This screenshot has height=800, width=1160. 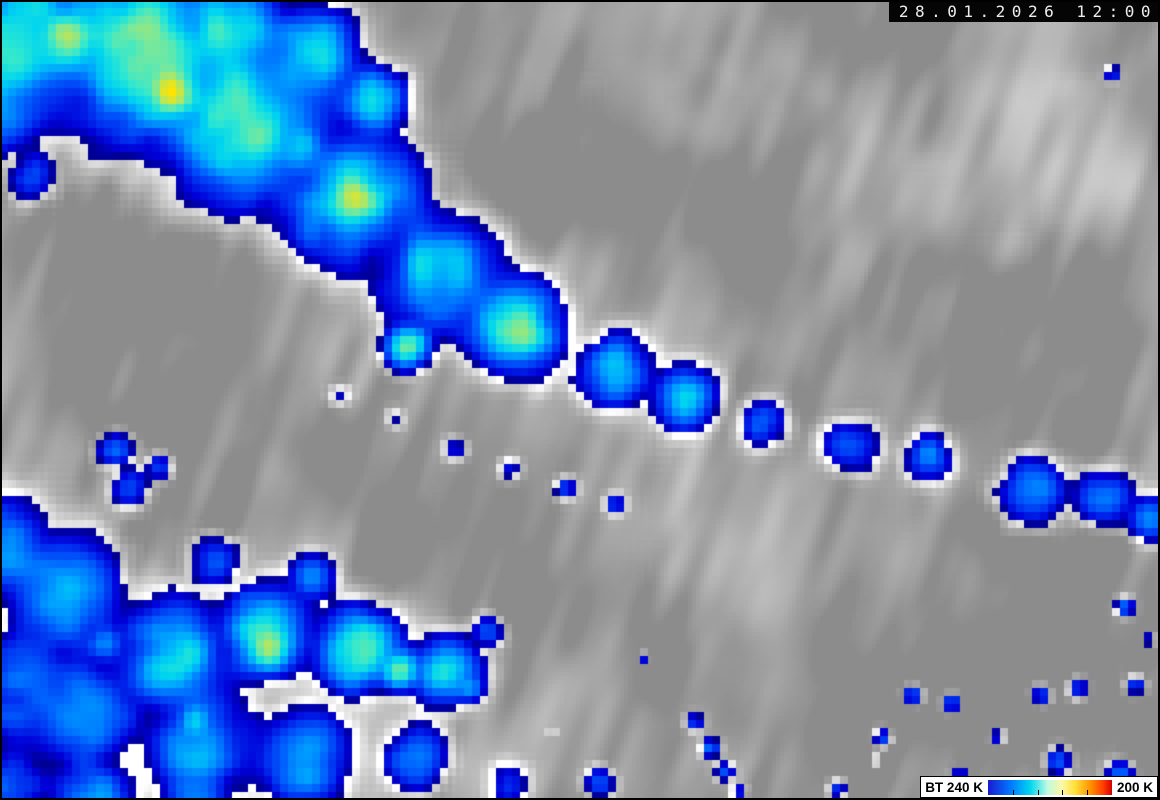 I want to click on colorbar-legend: BT 240 K 200 K, so click(x=1039, y=787).